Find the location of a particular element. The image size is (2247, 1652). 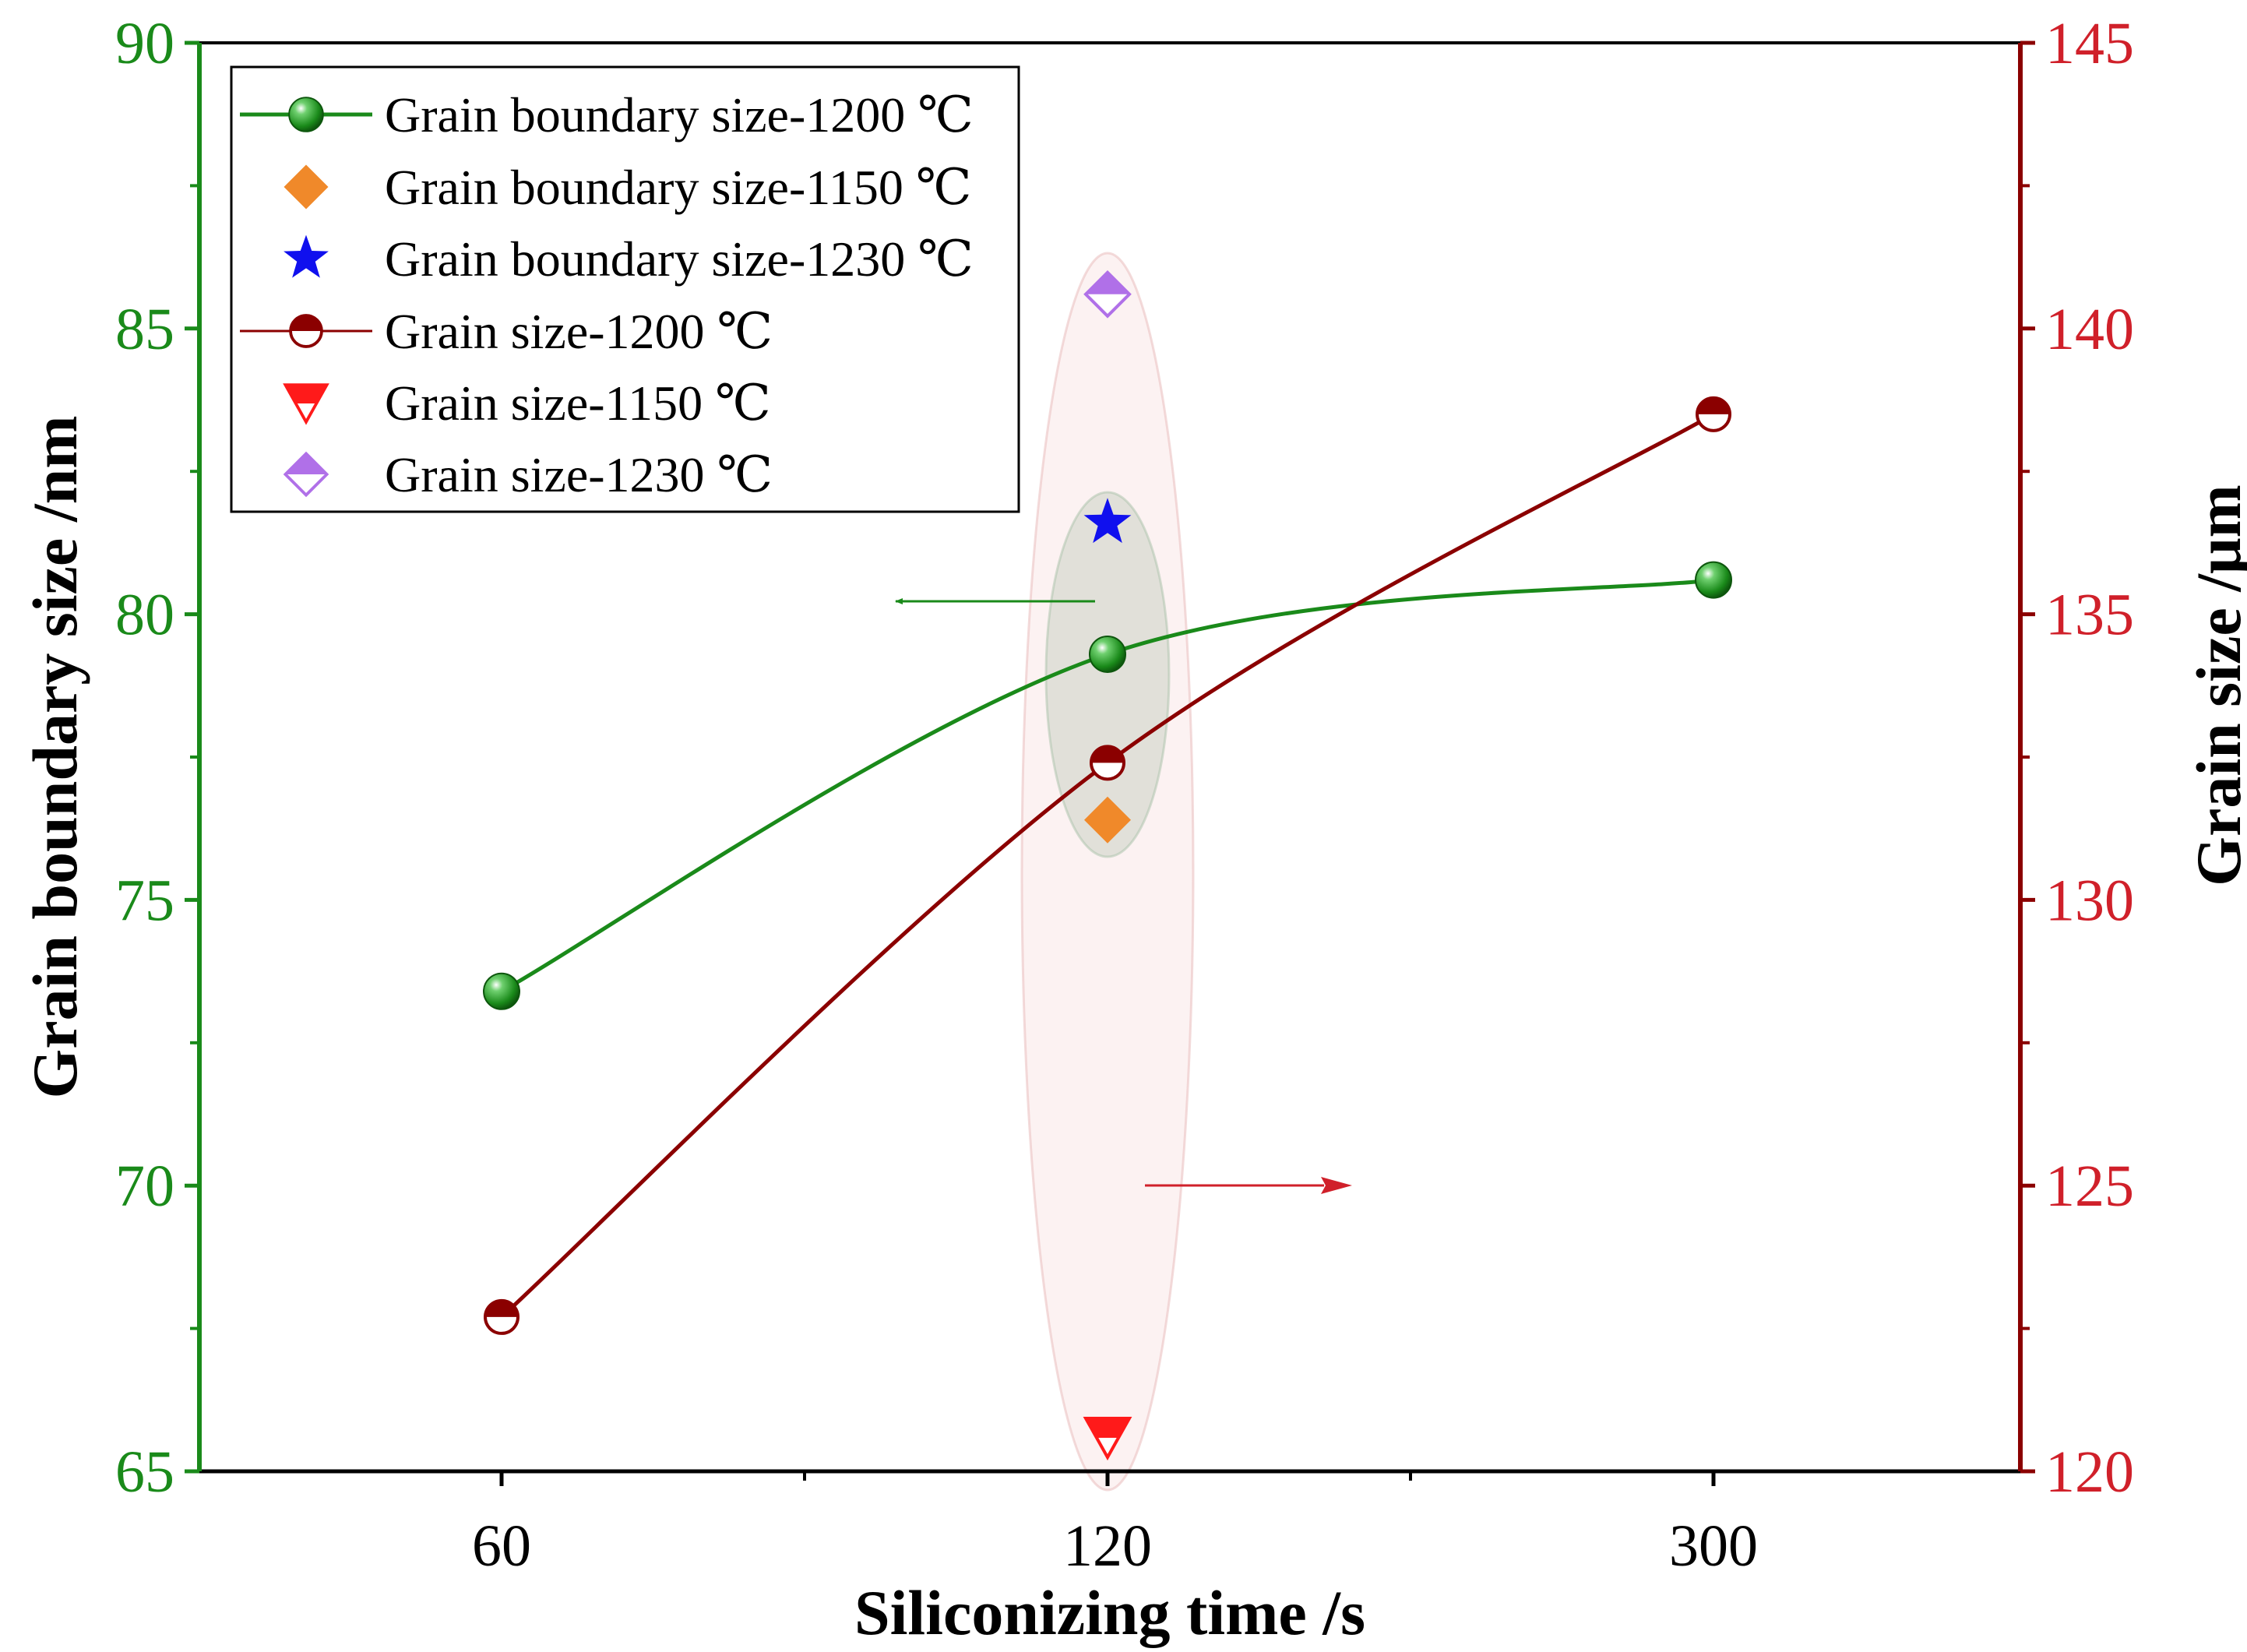

left-y-tick-label: 80 is located at coordinates (144, 615).